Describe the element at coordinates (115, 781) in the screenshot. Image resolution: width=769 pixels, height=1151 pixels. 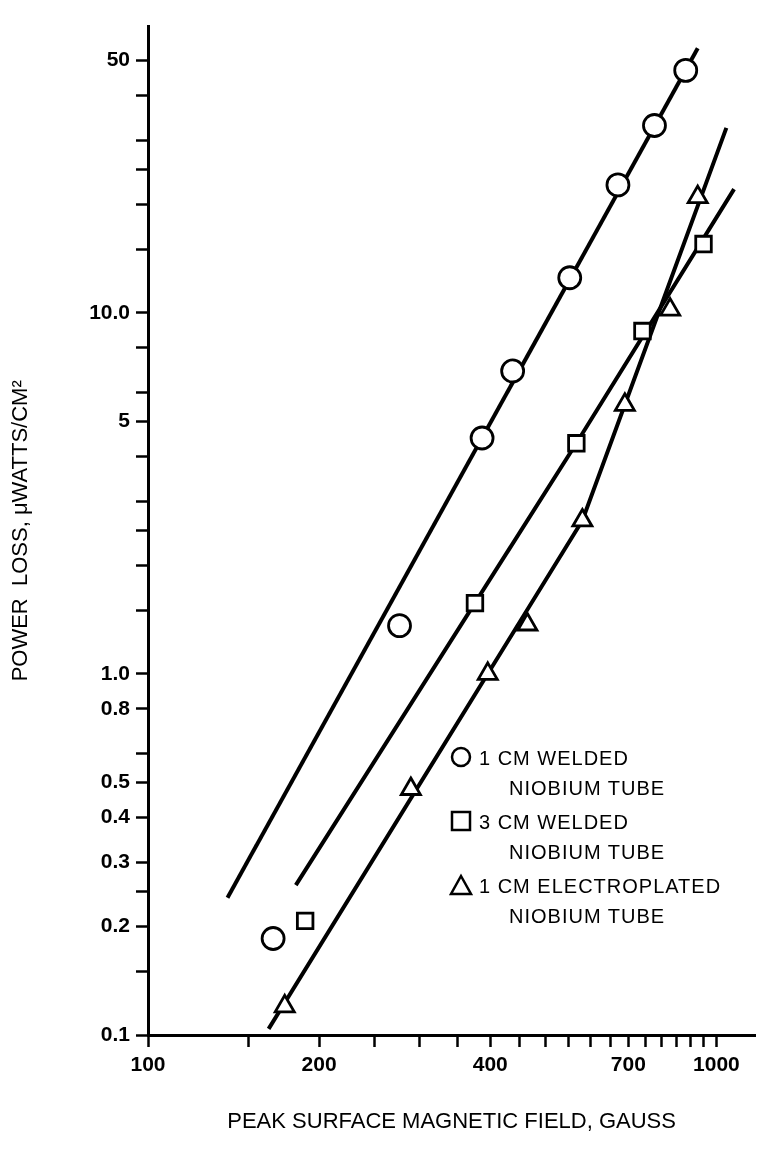
I see `y-tick-label: 0.5` at that location.